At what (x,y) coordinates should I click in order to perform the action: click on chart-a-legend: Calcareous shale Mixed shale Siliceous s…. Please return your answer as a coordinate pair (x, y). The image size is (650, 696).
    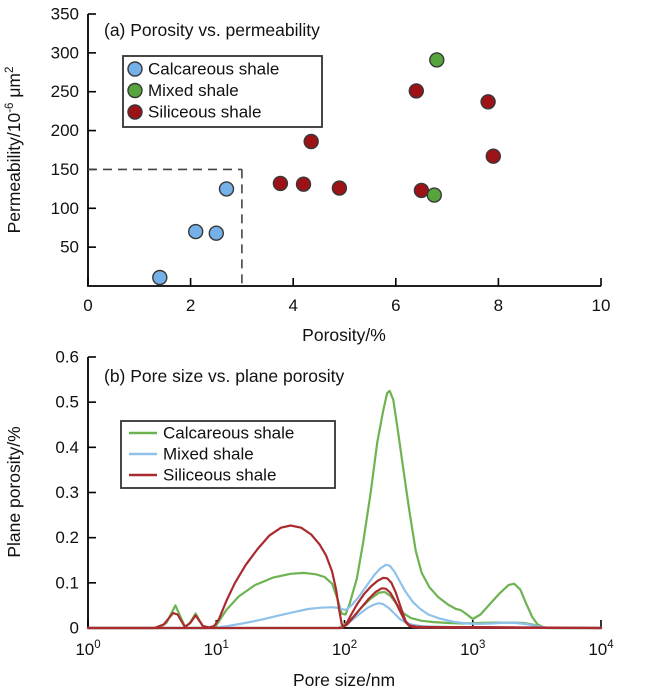
    Looking at the image, I should click on (222, 91).